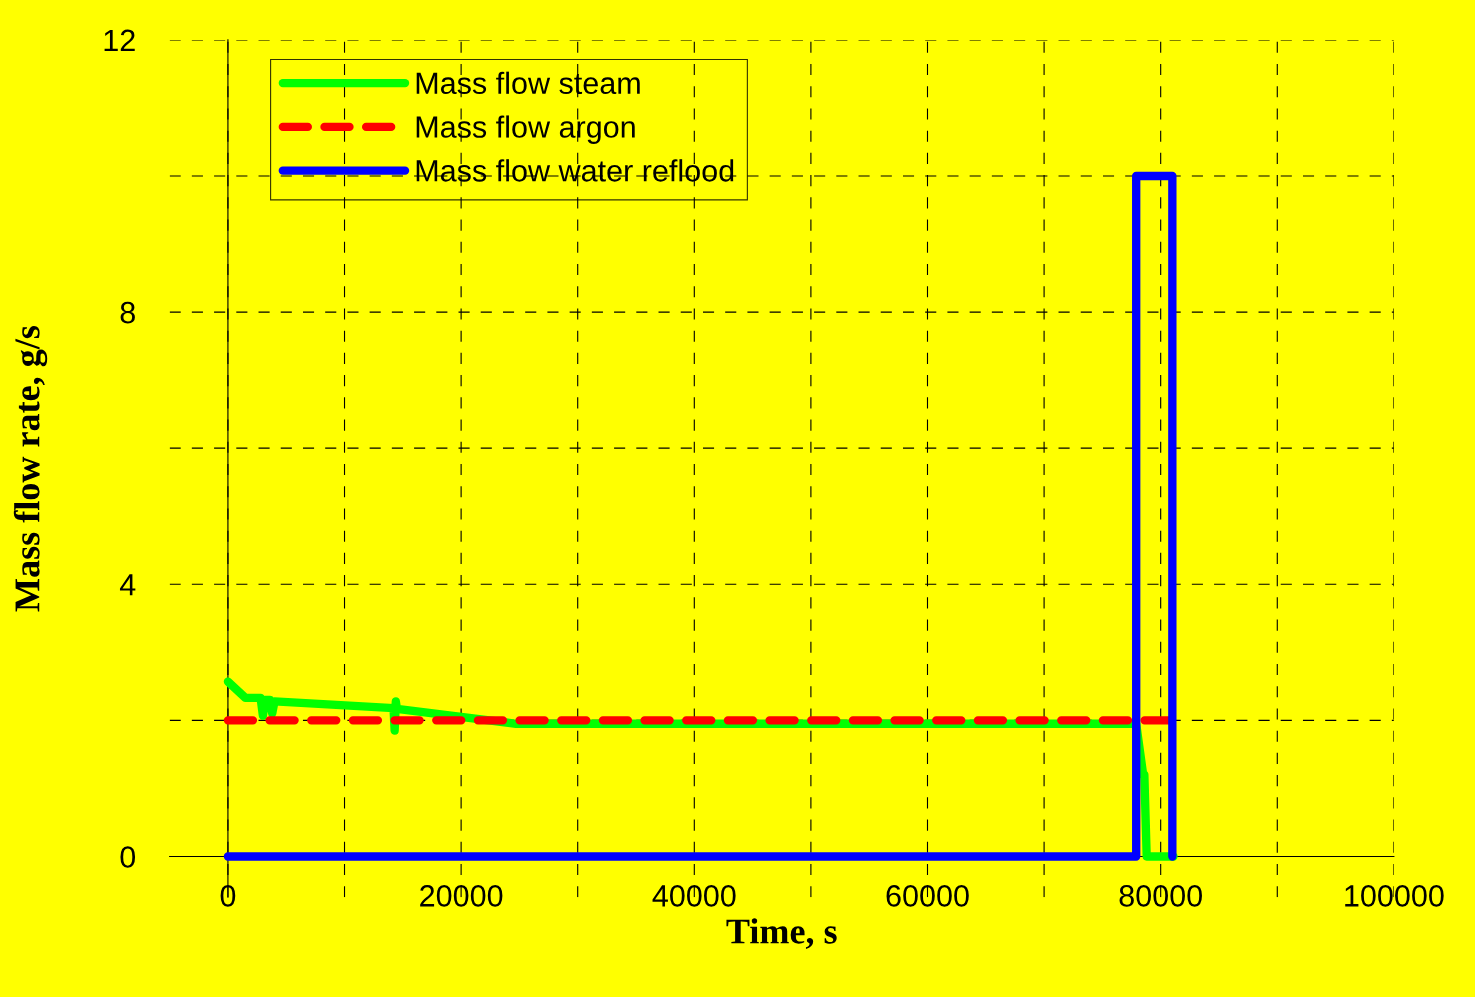 The image size is (1475, 997). I want to click on y-tick-label: 12, so click(119, 40).